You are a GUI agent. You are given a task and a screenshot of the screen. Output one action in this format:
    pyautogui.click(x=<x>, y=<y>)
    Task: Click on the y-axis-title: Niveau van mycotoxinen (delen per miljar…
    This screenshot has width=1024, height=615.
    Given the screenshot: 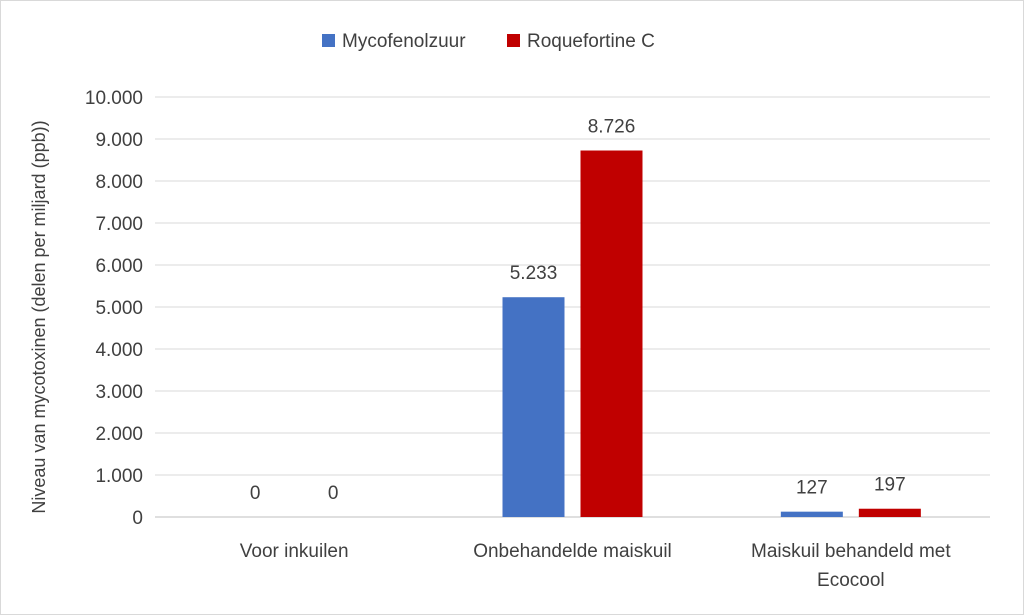 What is the action you would take?
    pyautogui.click(x=39, y=316)
    